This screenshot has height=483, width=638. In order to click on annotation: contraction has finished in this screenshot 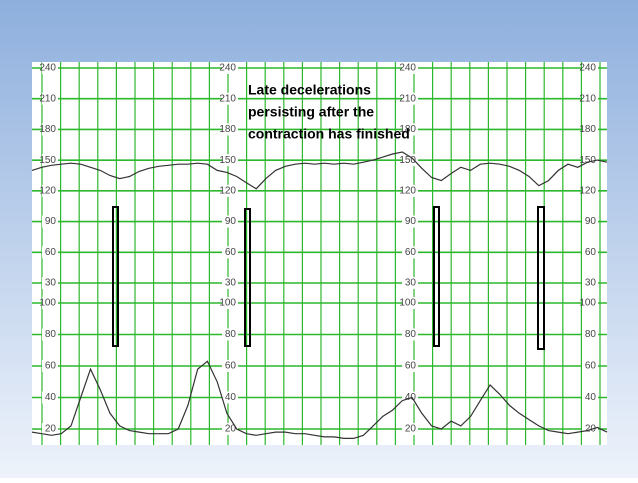, I will do `click(329, 134)`.